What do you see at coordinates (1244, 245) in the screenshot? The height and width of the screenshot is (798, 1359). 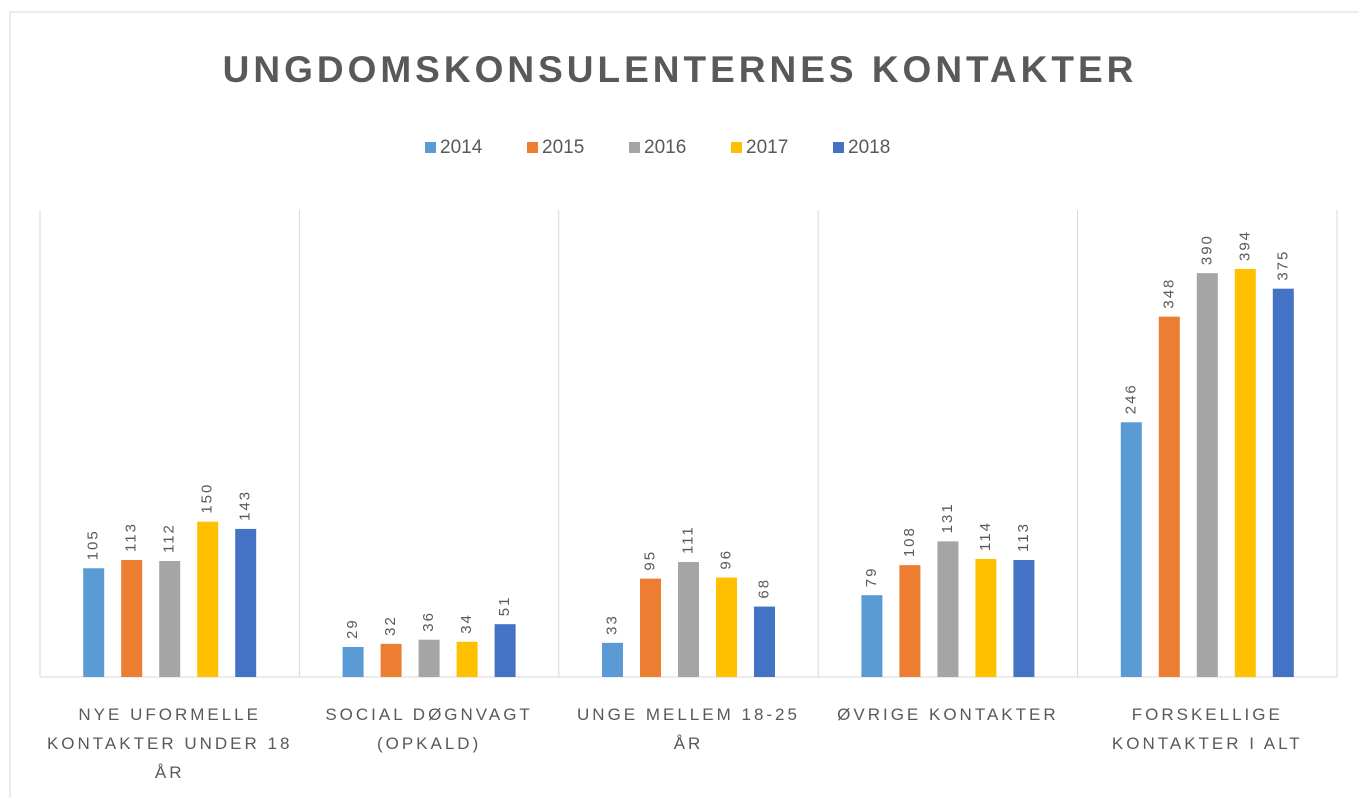 I see `data-label: 394` at bounding box center [1244, 245].